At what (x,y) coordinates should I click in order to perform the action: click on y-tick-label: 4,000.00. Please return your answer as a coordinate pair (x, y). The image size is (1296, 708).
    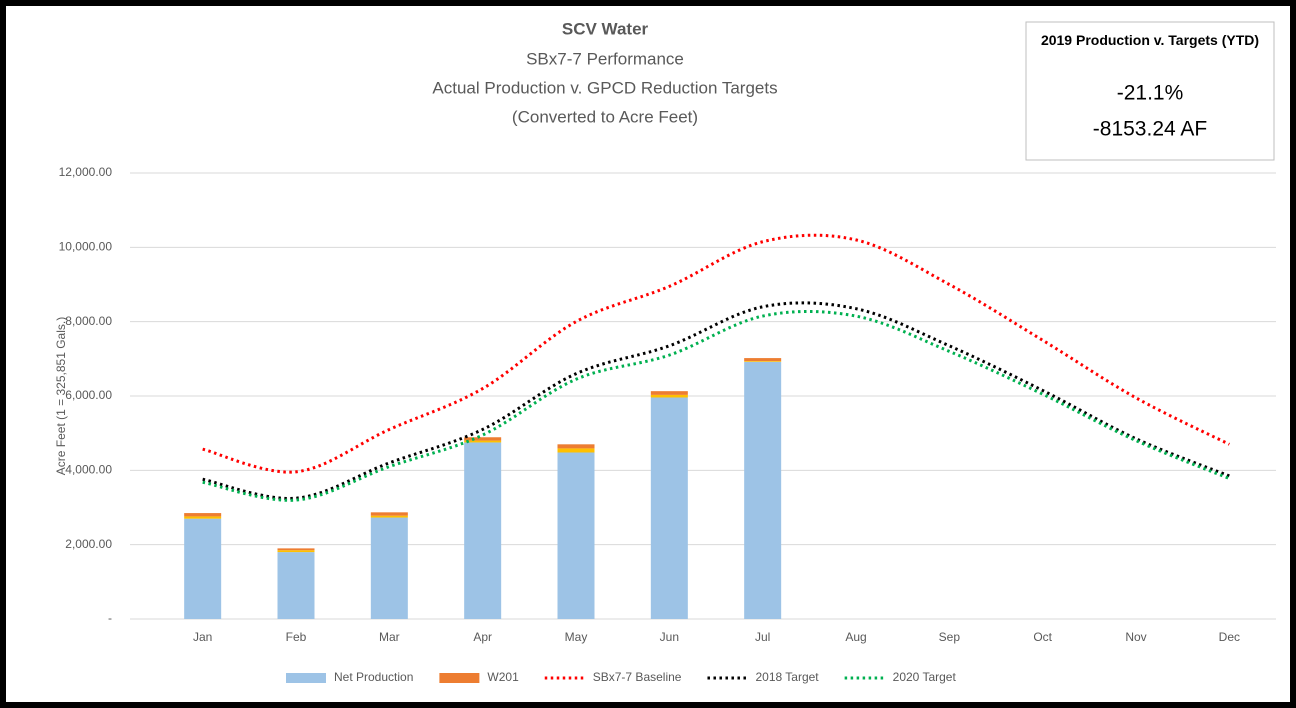
    Looking at the image, I should click on (88, 470).